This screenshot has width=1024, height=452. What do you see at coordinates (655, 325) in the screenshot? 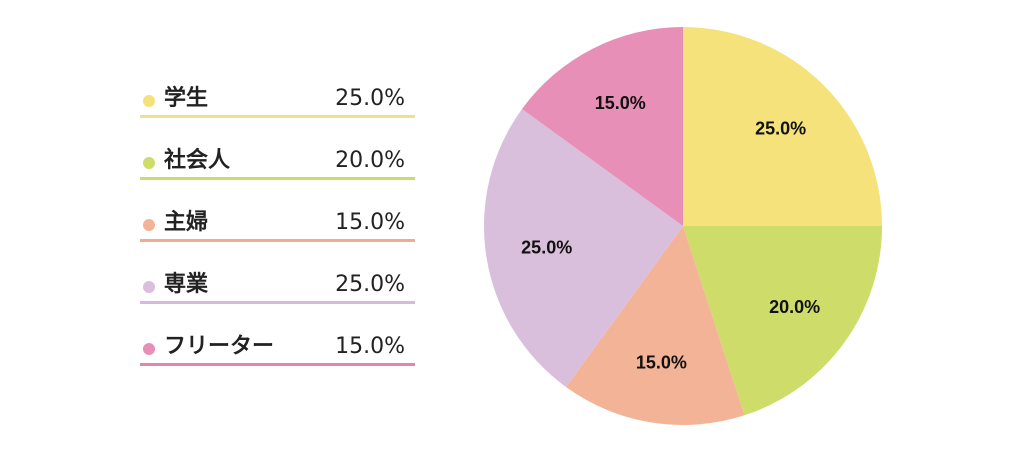
I see `pie-slice-homemaker` at bounding box center [655, 325].